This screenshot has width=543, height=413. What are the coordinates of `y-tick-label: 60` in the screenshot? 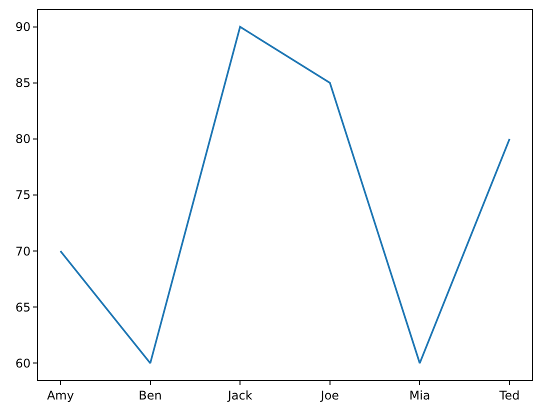 It's located at (23, 363).